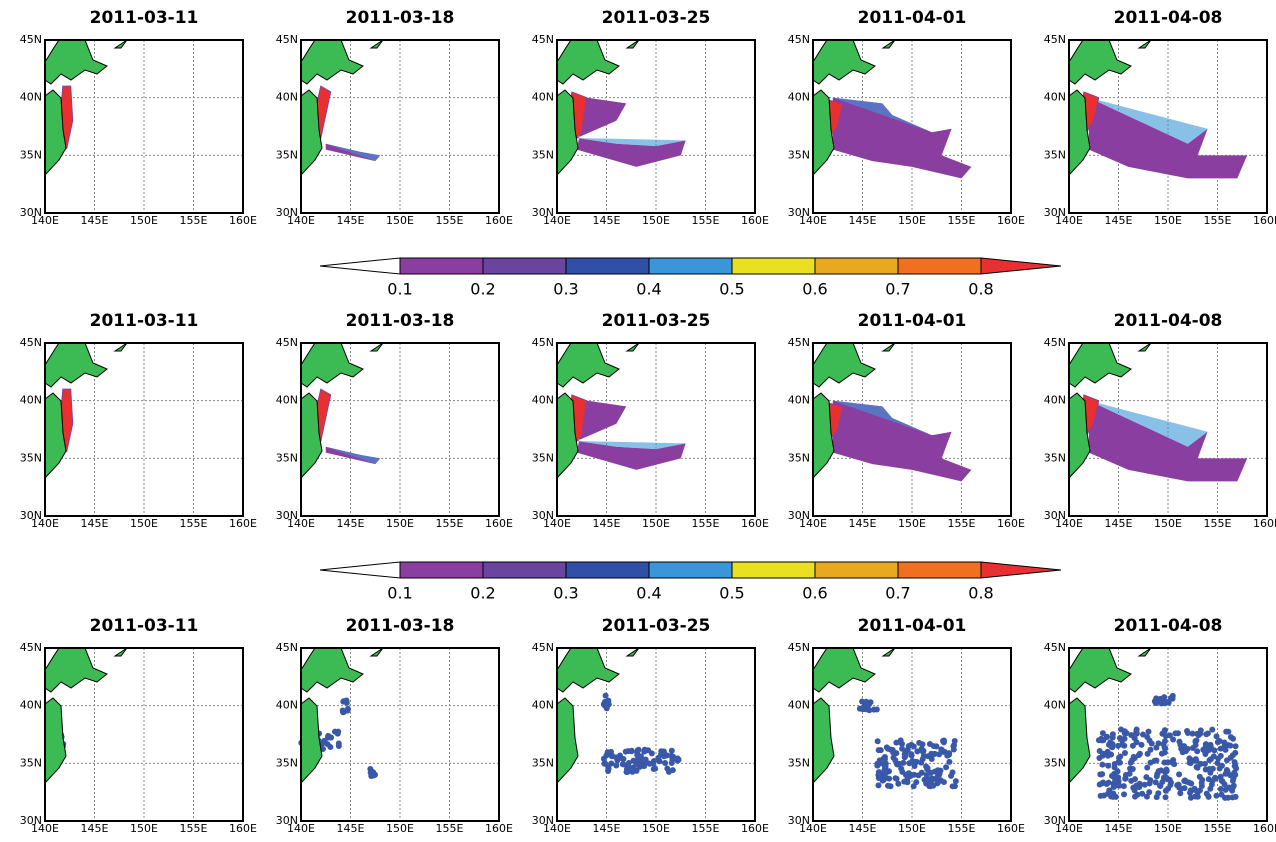  I want to click on colorbar-label: 0.2, so click(482, 593).